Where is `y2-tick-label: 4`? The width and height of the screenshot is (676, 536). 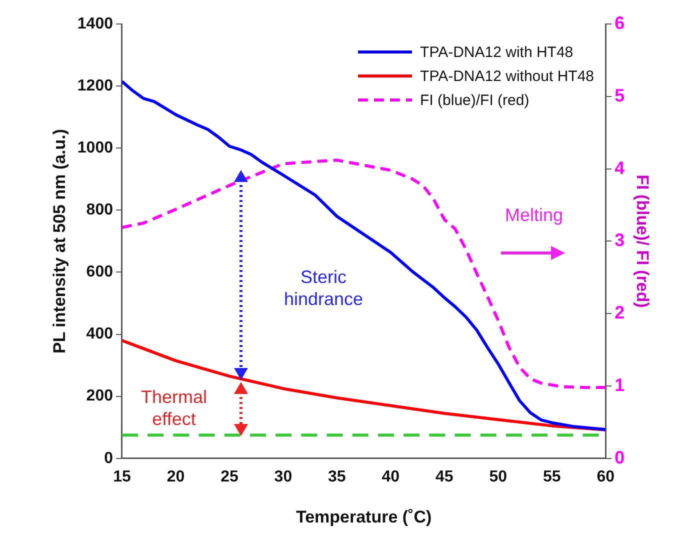 y2-tick-label: 4 is located at coordinates (619, 168).